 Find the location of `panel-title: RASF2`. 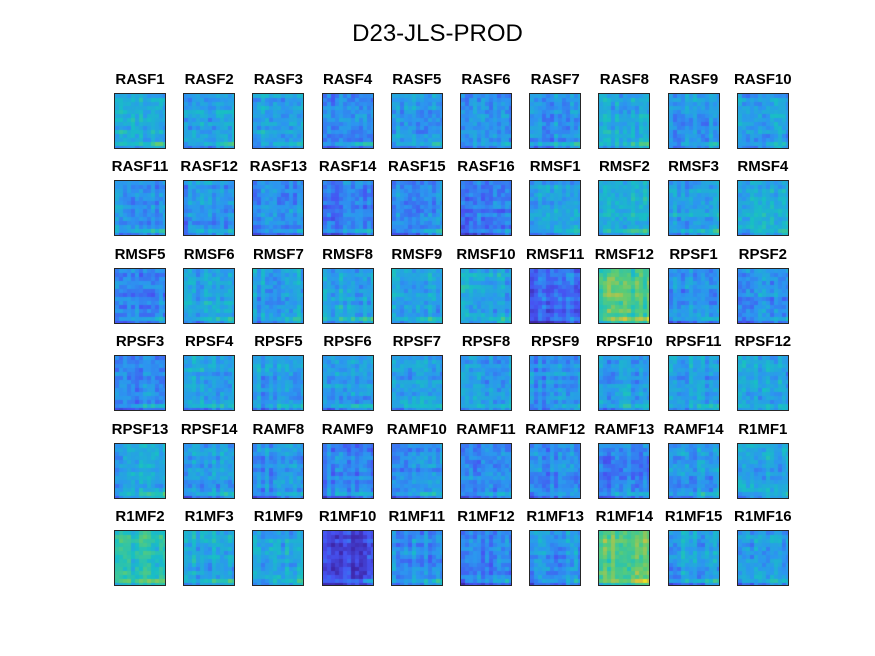

panel-title: RASF2 is located at coordinates (209, 79).